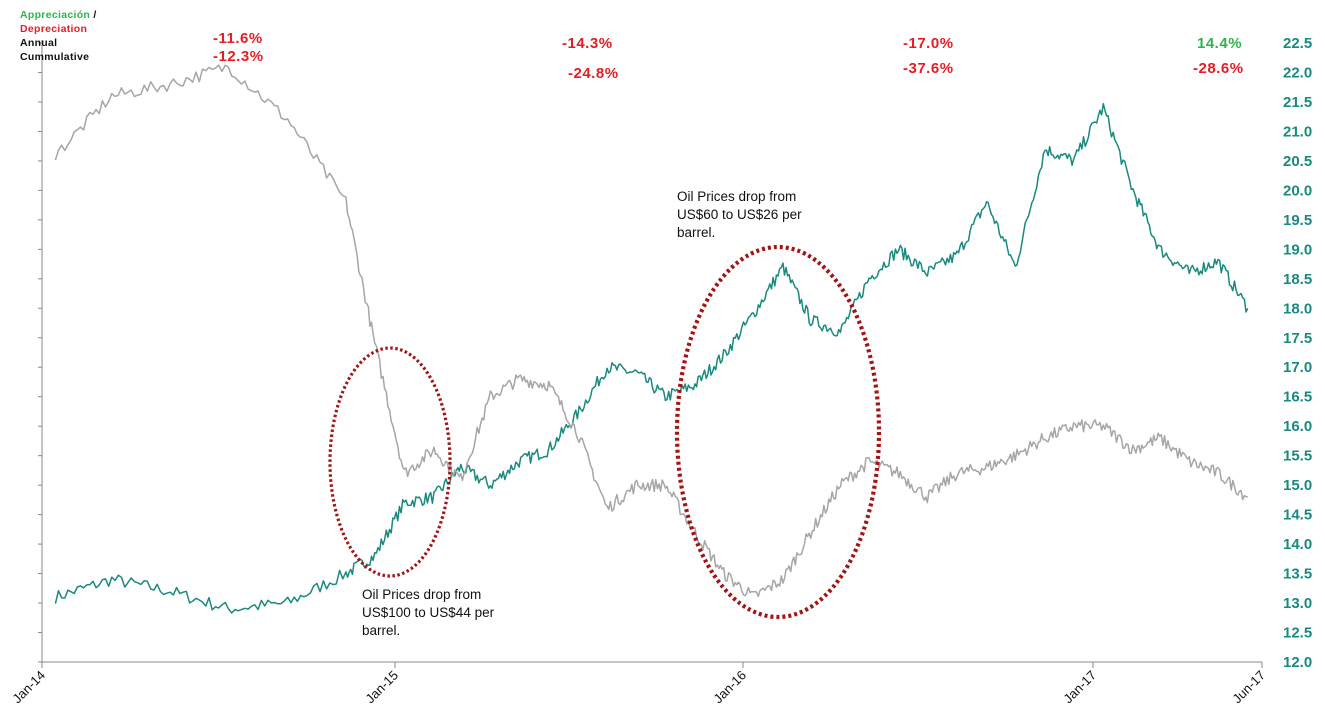  I want to click on x-tick-label: Jan-14, so click(28, 687).